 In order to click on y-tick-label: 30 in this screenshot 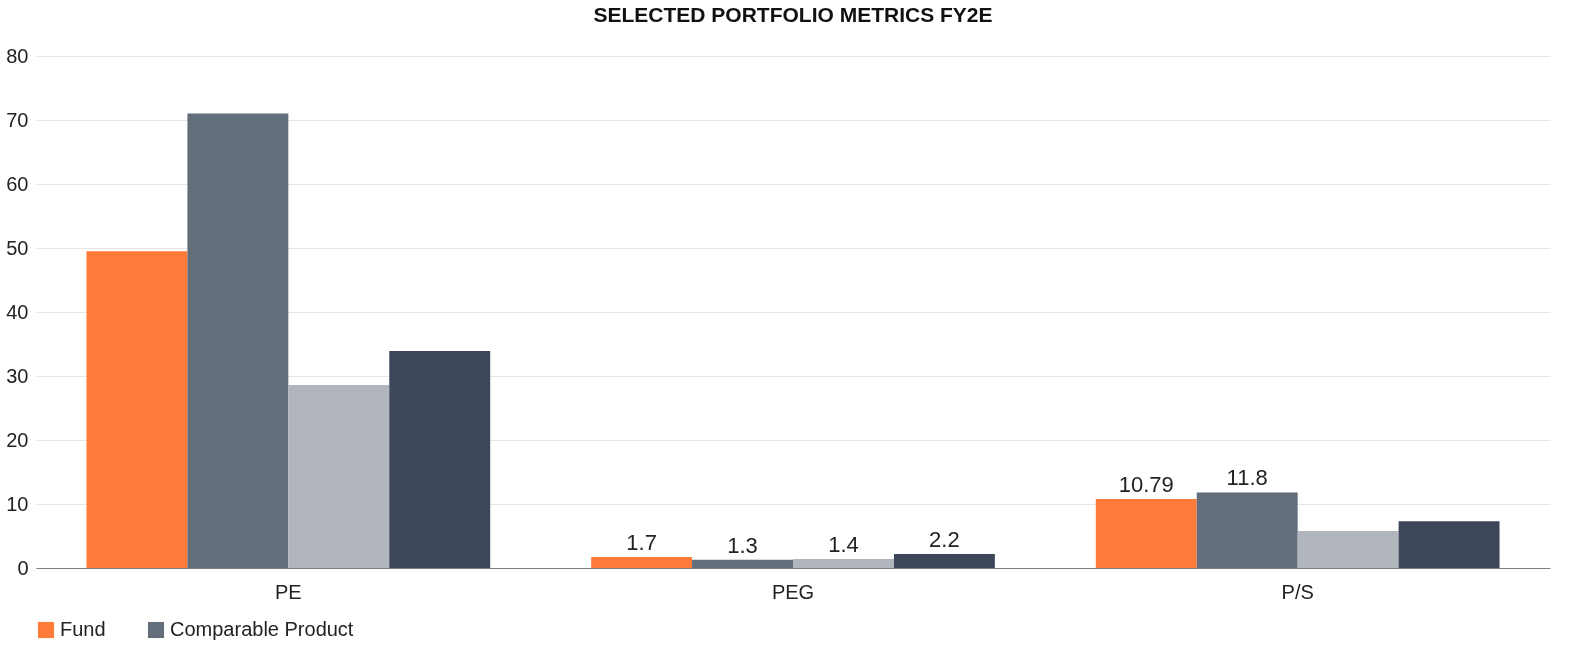, I will do `click(17, 375)`.